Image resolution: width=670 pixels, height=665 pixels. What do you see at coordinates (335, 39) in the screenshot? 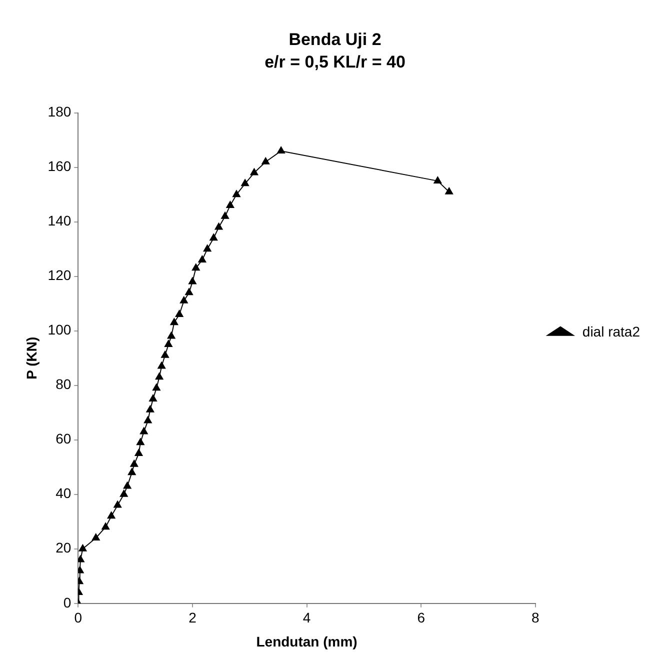
I see `chart-title: Benda Uji 2` at bounding box center [335, 39].